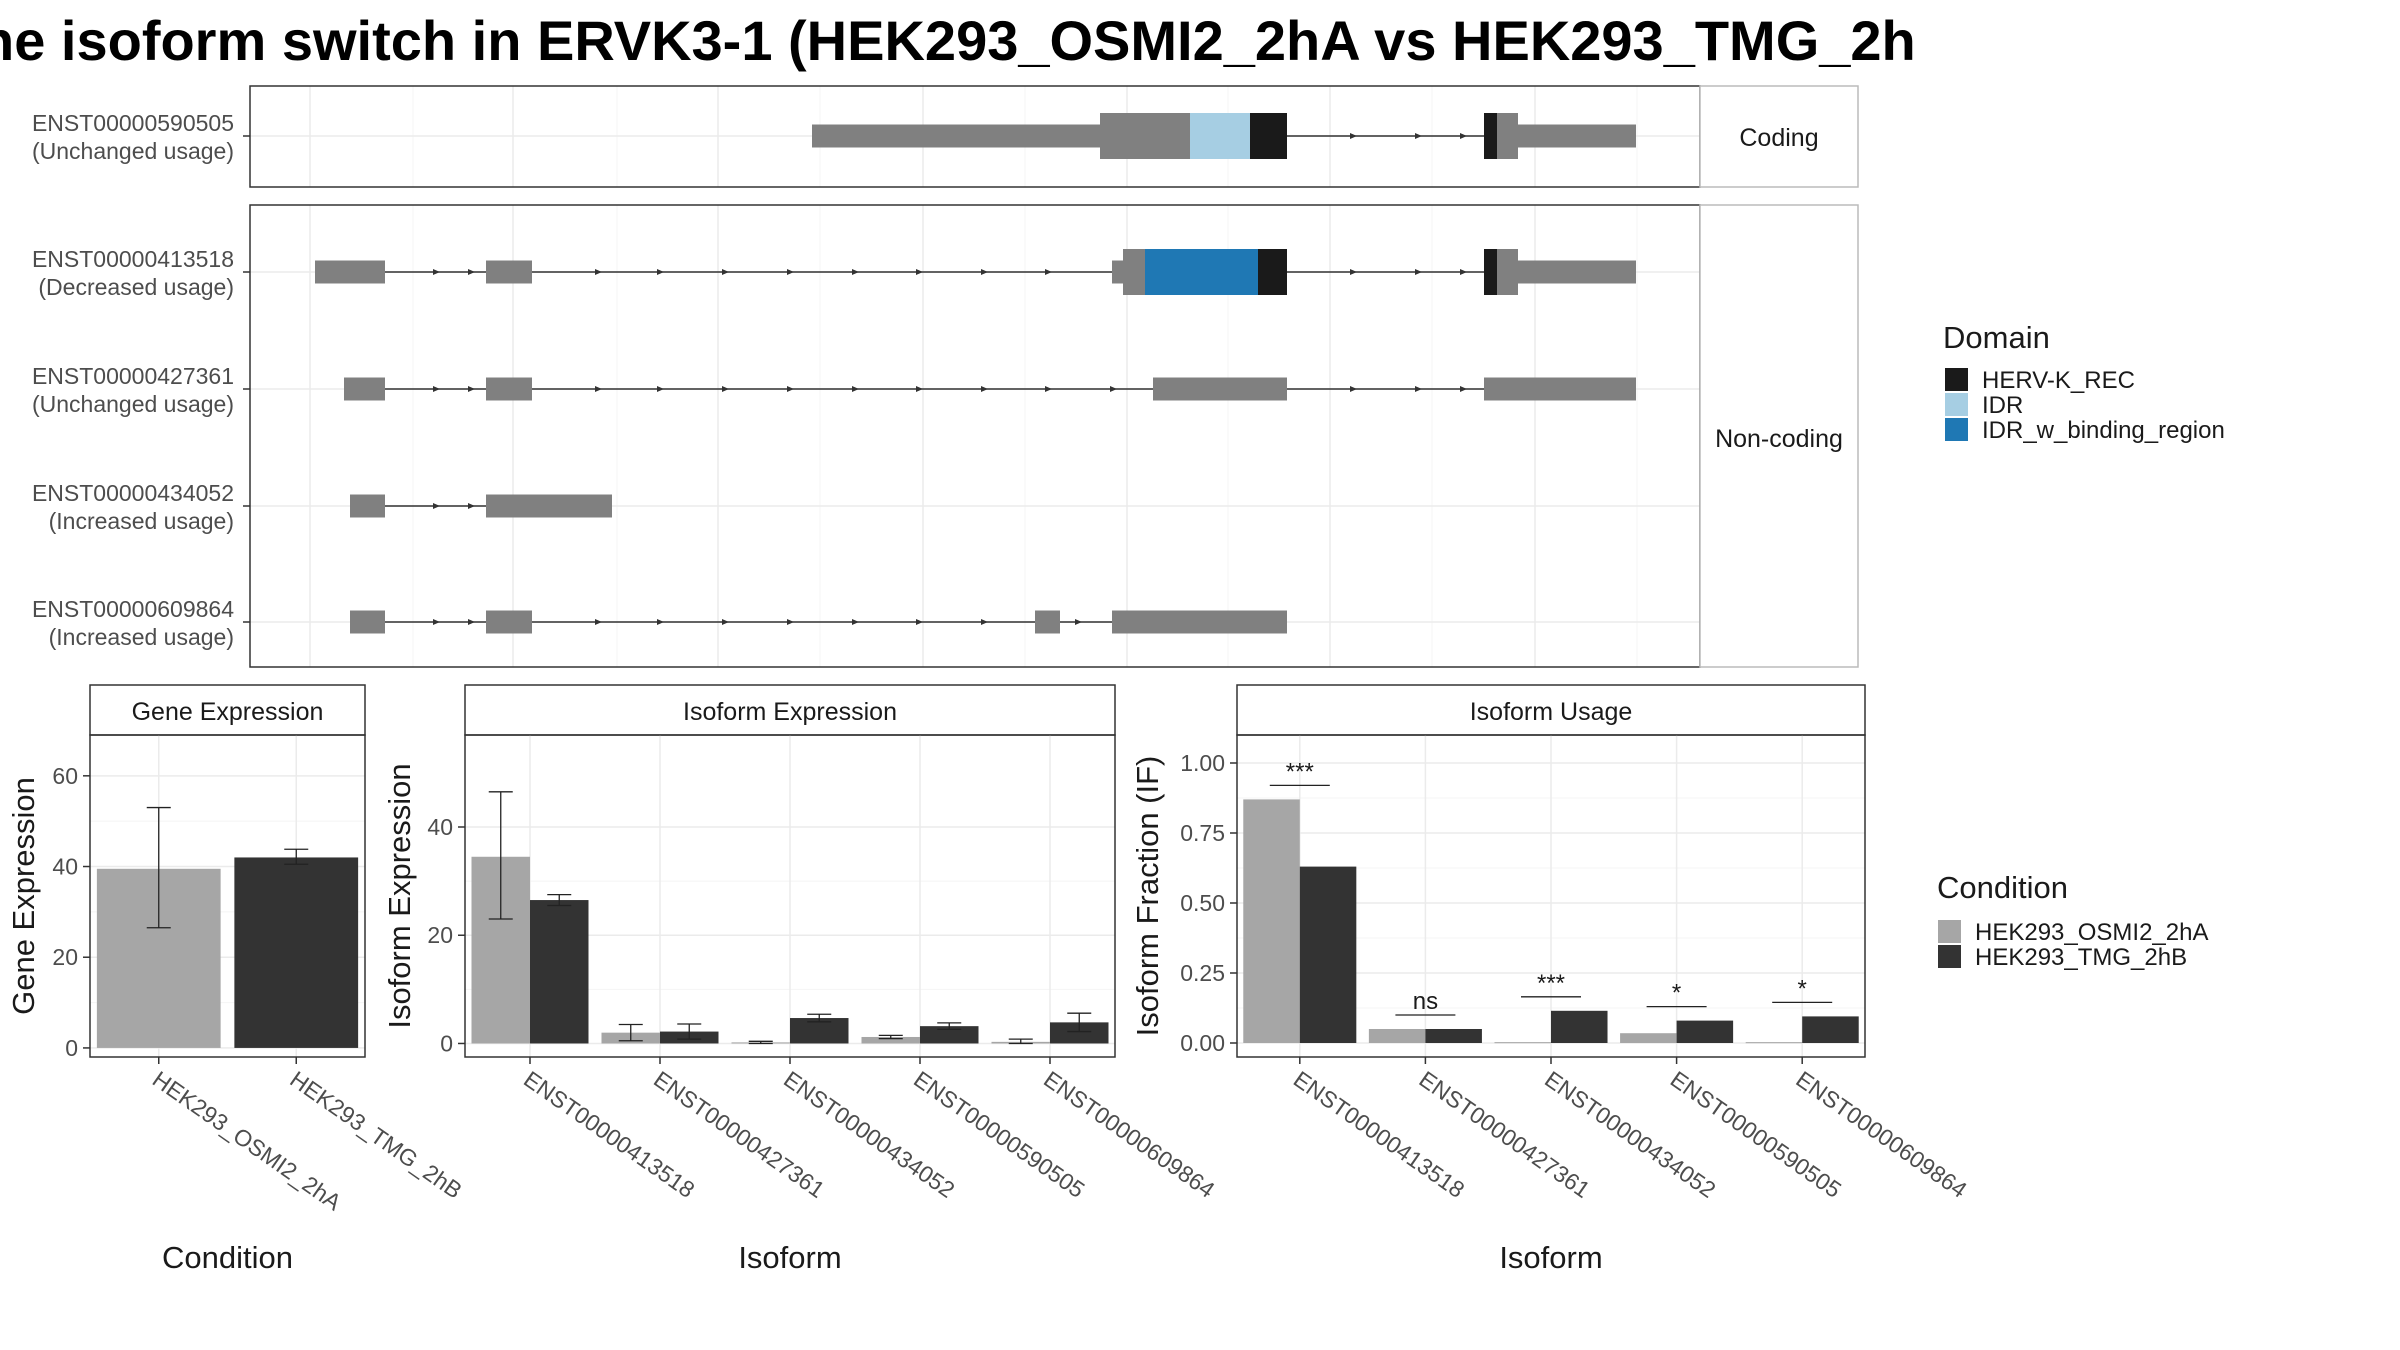  Describe the element at coordinates (1202, 1043) in the screenshot. I see `y-tick-label: 0.00` at that location.